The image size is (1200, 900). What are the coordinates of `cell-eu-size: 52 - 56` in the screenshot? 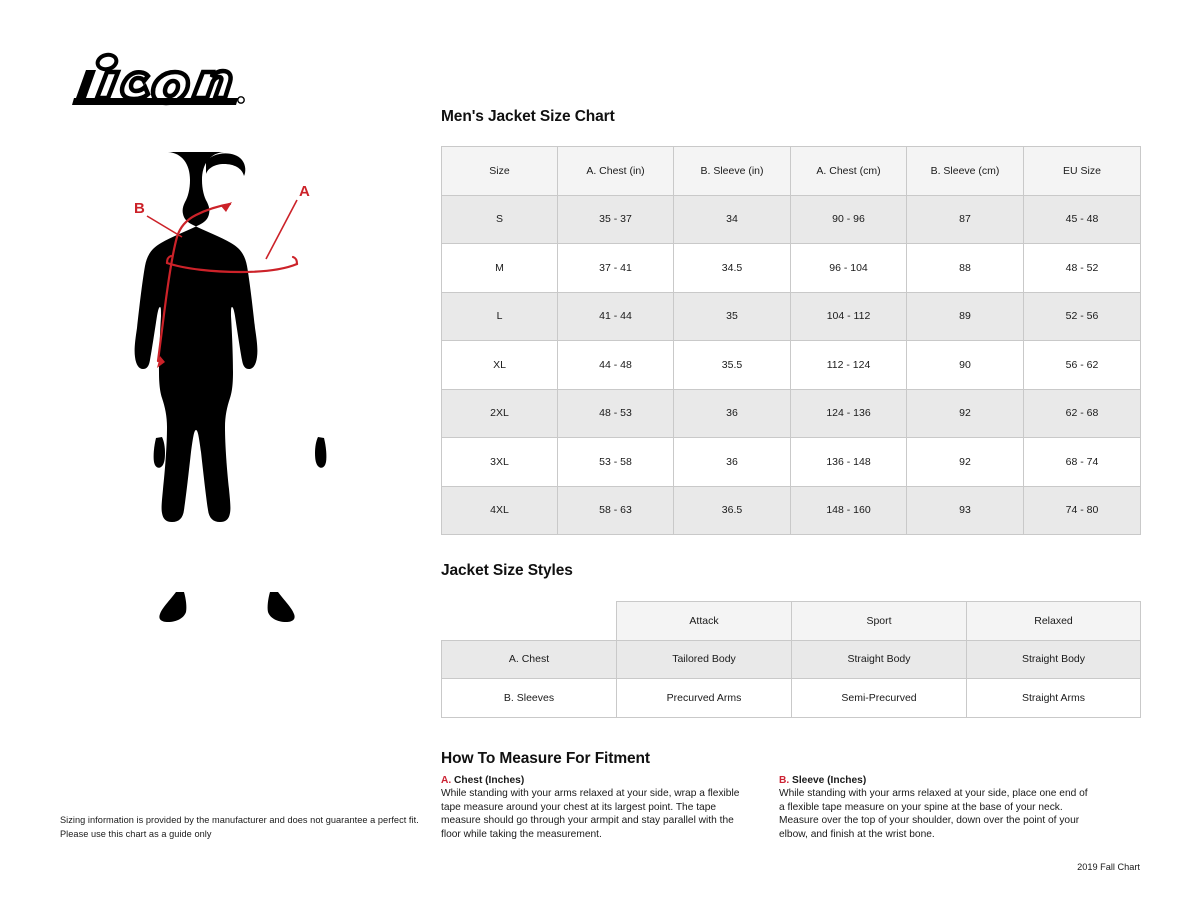 It's located at (1082, 316).